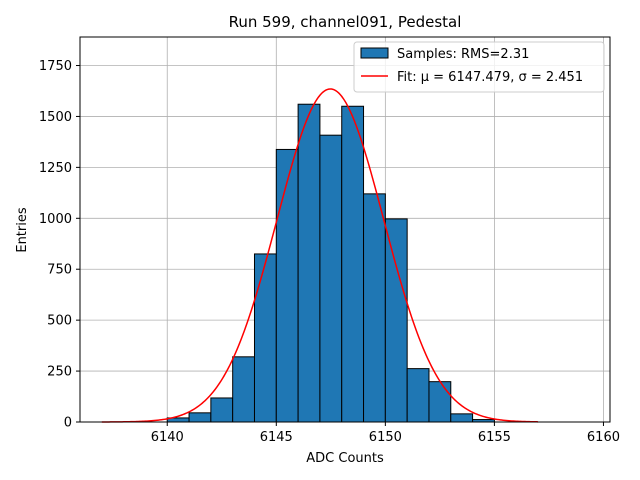 This screenshot has width=640, height=480. Describe the element at coordinates (55, 117) in the screenshot. I see `y-tick-label: 1500` at that location.